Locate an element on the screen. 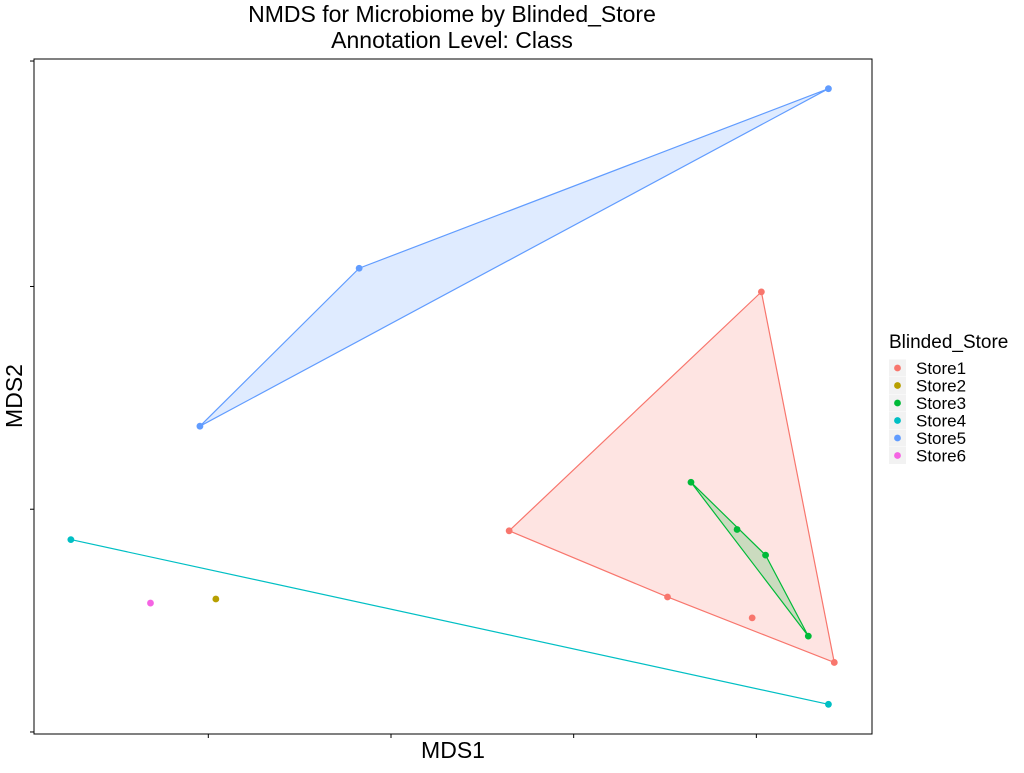 The height and width of the screenshot is (773, 1024). legend-item-store4: Store4 is located at coordinates (927, 421).